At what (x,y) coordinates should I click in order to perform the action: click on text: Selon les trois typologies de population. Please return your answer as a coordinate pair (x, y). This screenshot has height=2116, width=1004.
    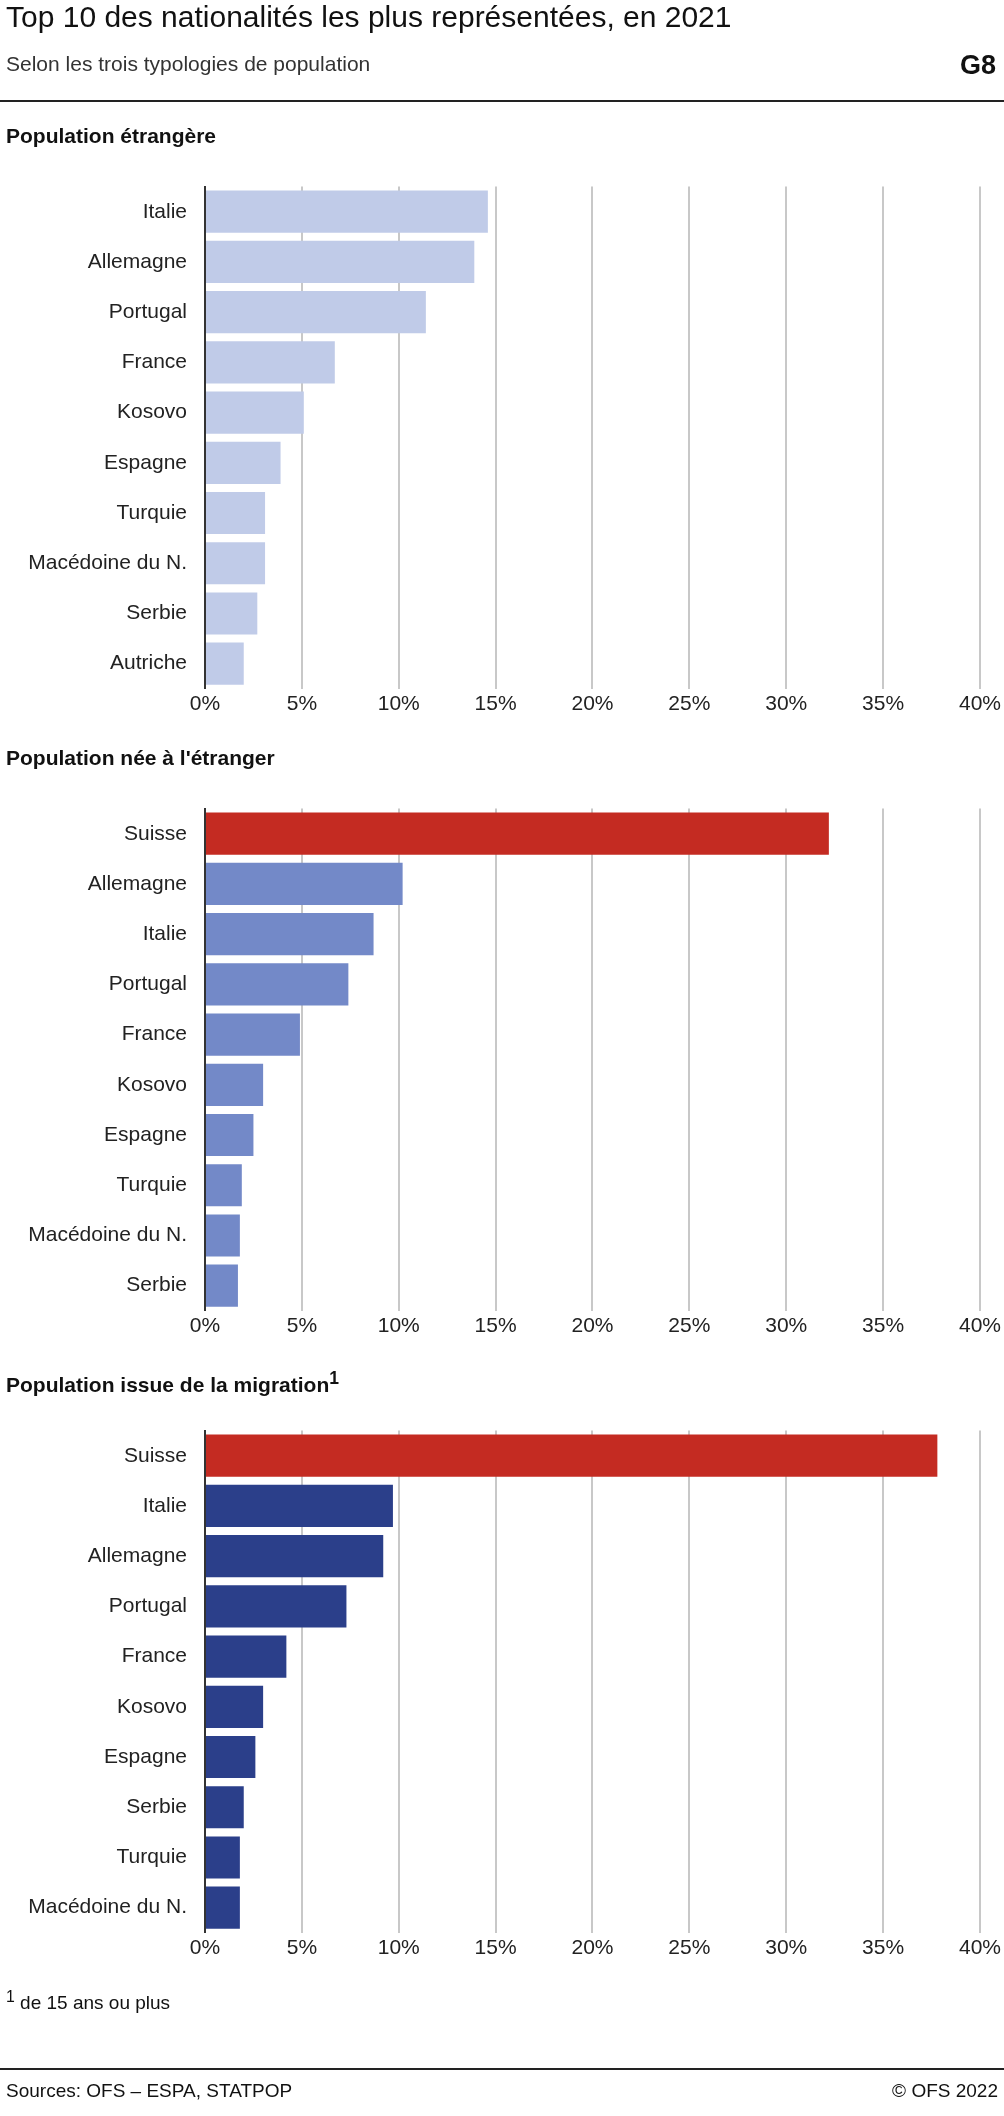
    Looking at the image, I should click on (188, 64).